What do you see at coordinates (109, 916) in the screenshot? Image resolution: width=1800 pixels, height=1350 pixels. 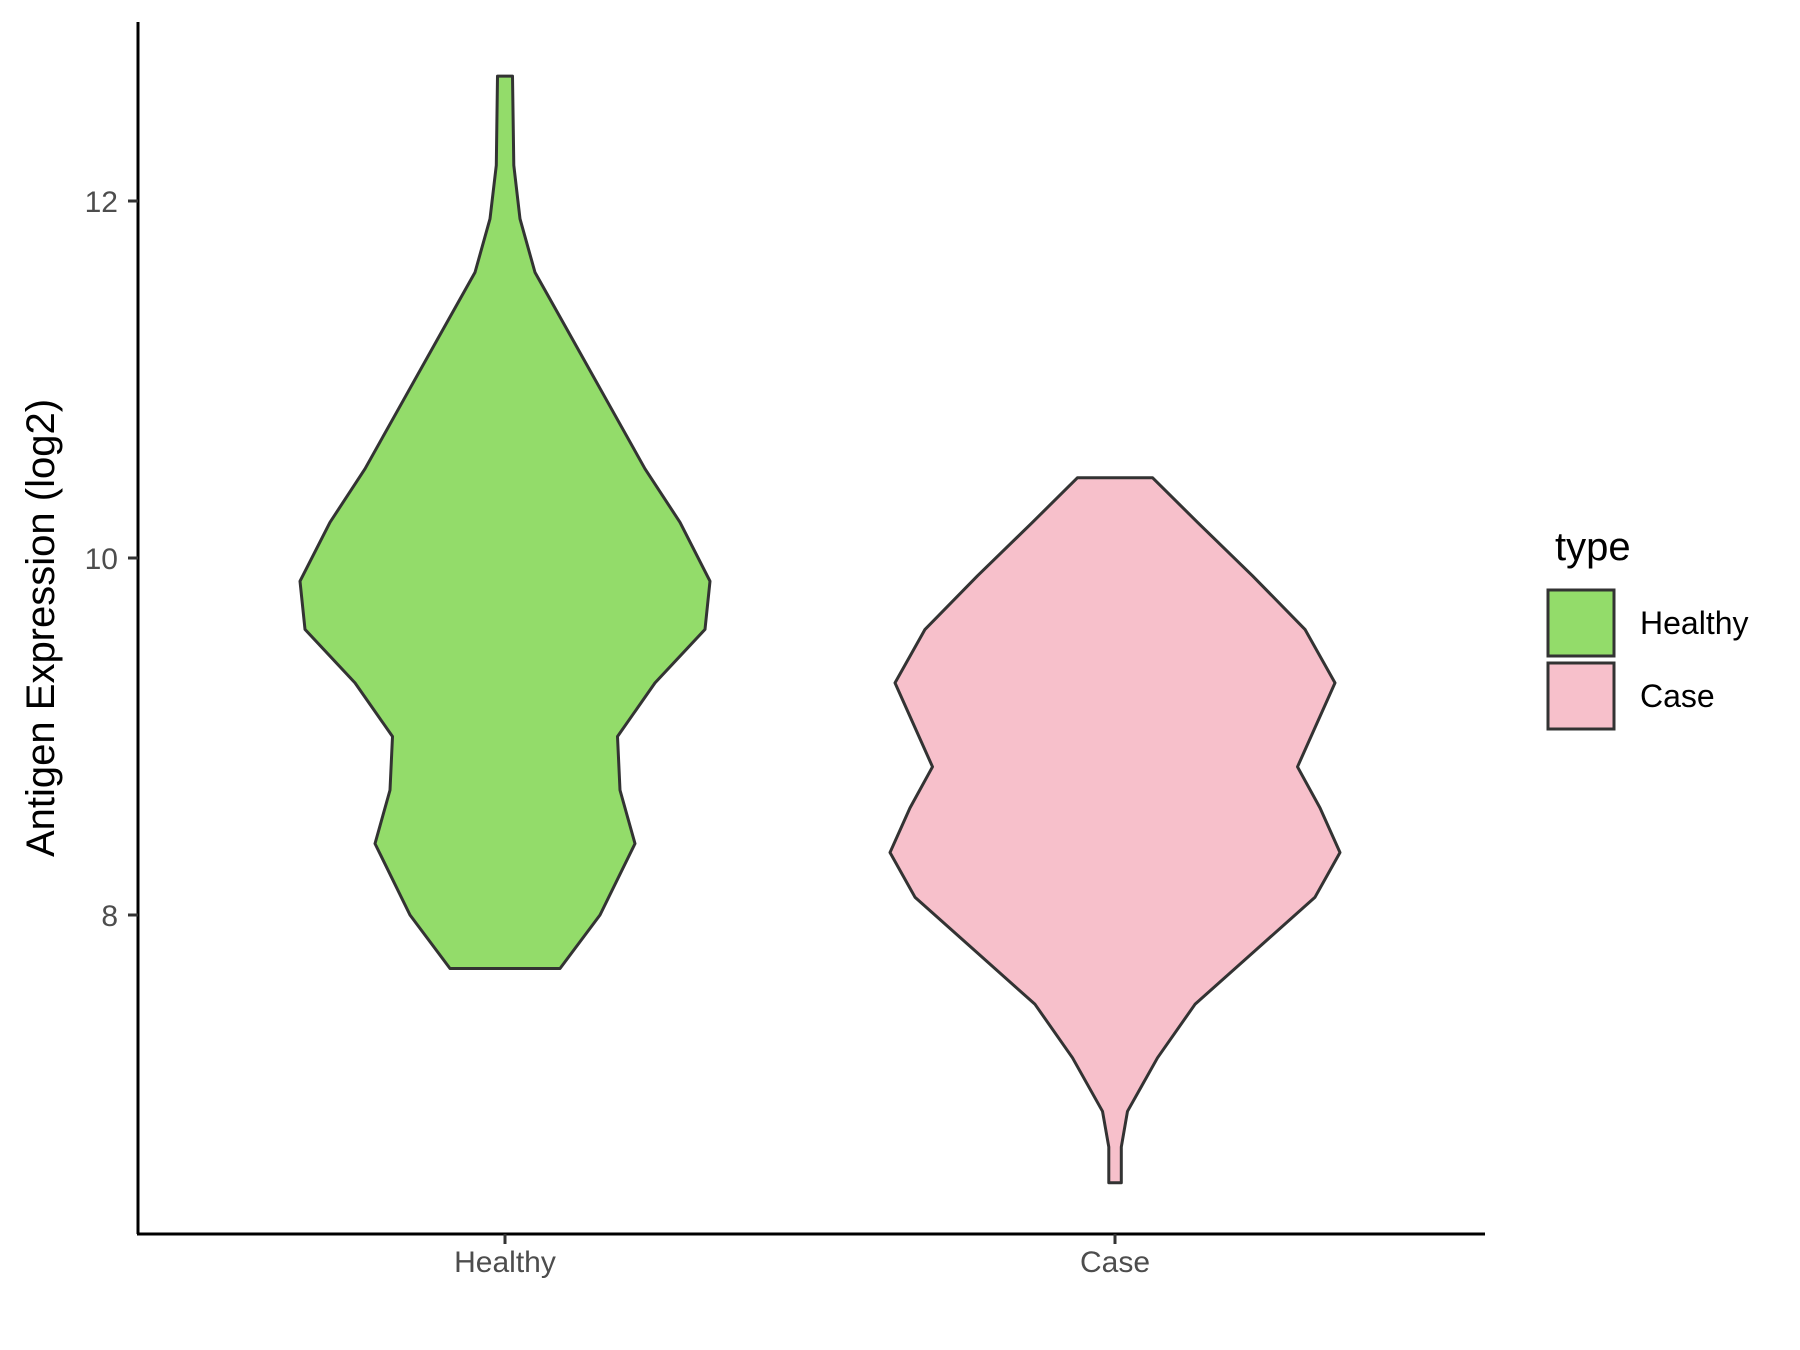 I see `y-tick-label: 8` at bounding box center [109, 916].